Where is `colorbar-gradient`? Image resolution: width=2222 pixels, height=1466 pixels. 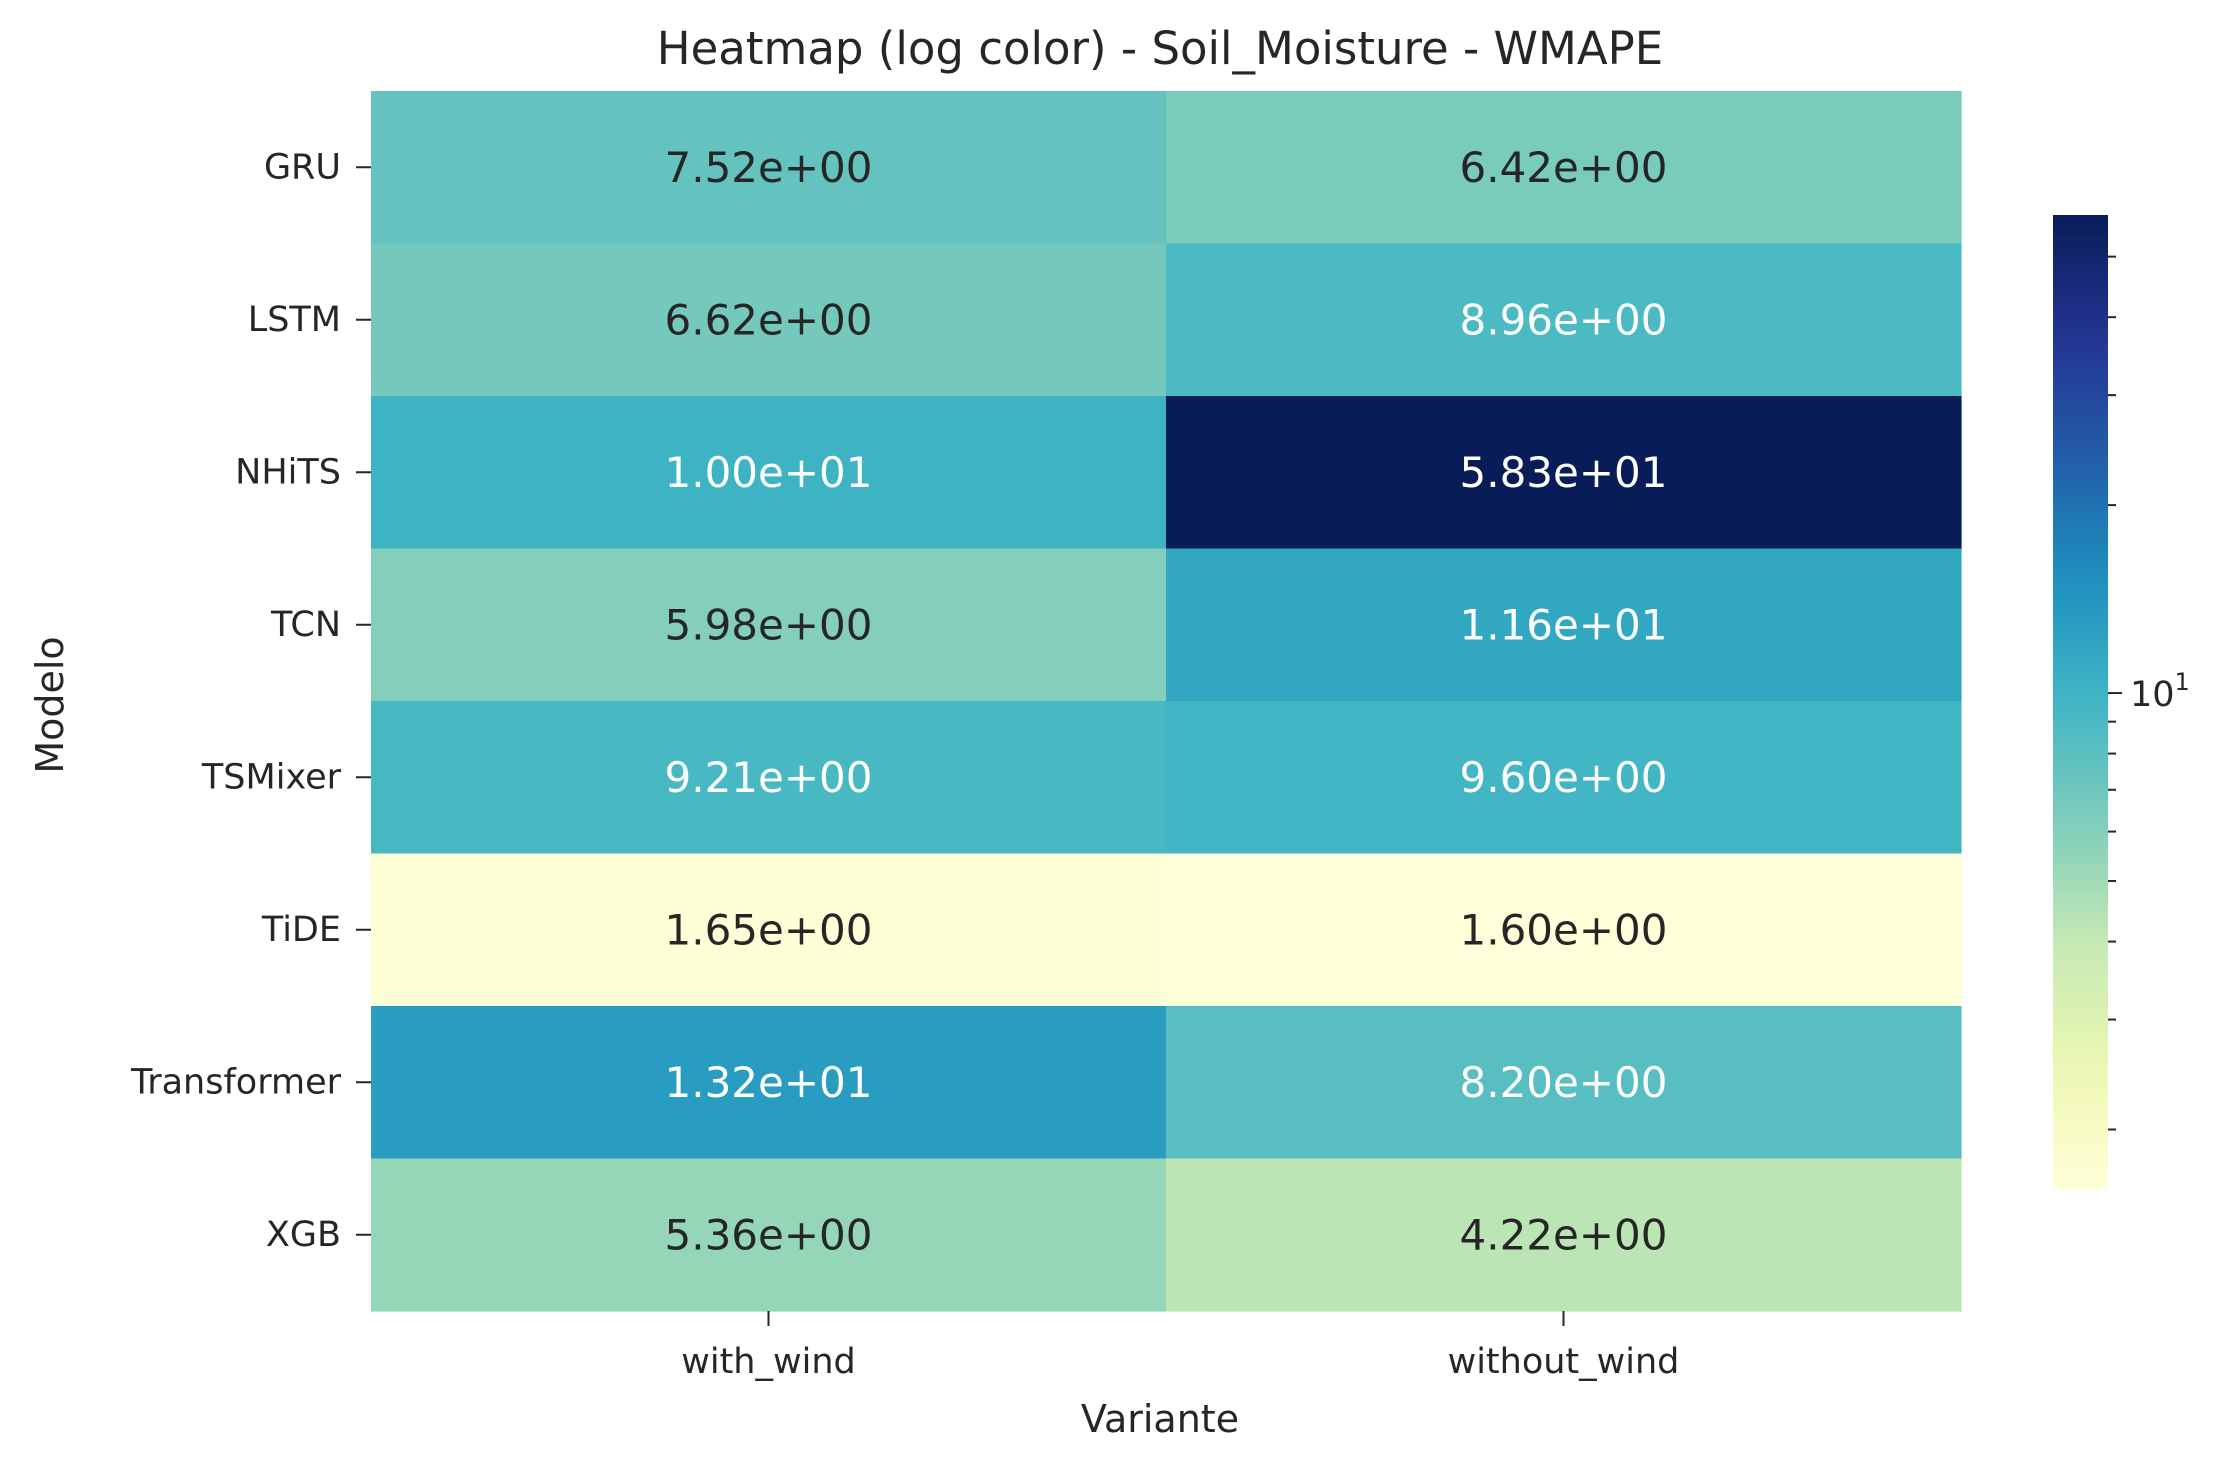
colorbar-gradient is located at coordinates (2080, 702).